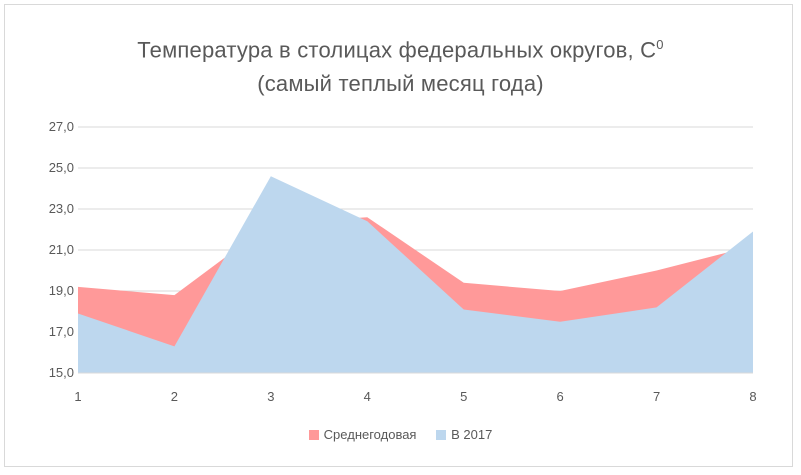 The image size is (801, 475). Describe the element at coordinates (752, 396) in the screenshot. I see `x-tick-label-7: 8` at that location.